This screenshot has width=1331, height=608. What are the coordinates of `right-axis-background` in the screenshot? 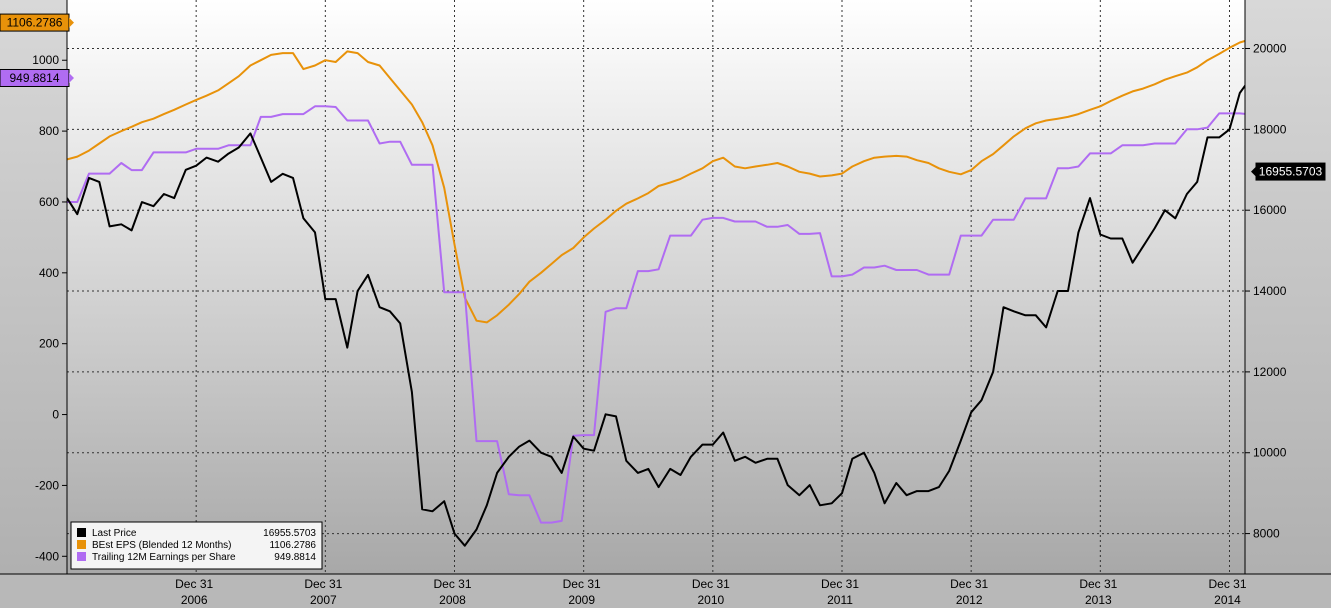 It's located at (1288, 287).